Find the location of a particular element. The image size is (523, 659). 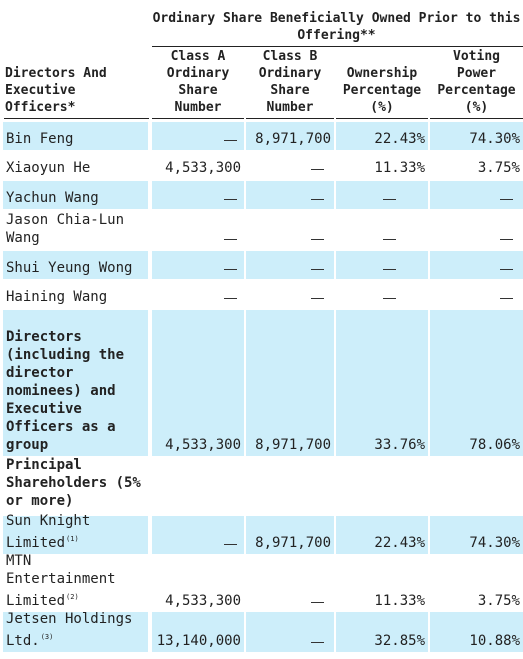

table-row: Yachun Wang is located at coordinates (261, 195).